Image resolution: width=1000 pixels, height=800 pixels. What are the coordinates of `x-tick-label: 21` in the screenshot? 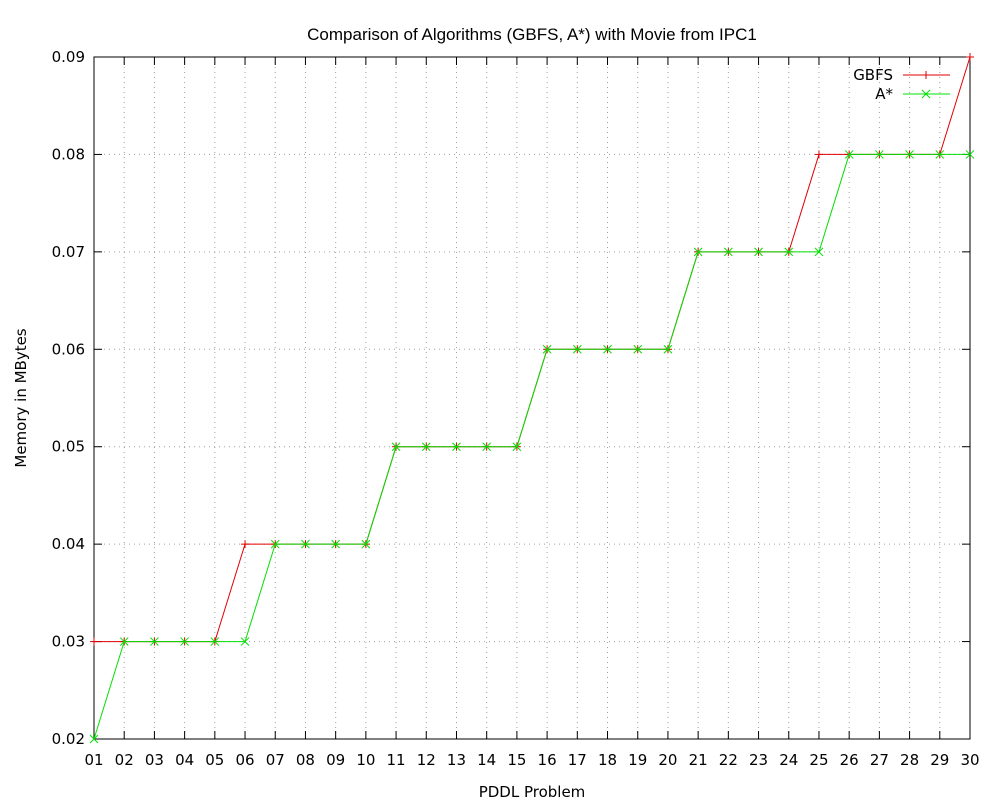 It's located at (698, 760).